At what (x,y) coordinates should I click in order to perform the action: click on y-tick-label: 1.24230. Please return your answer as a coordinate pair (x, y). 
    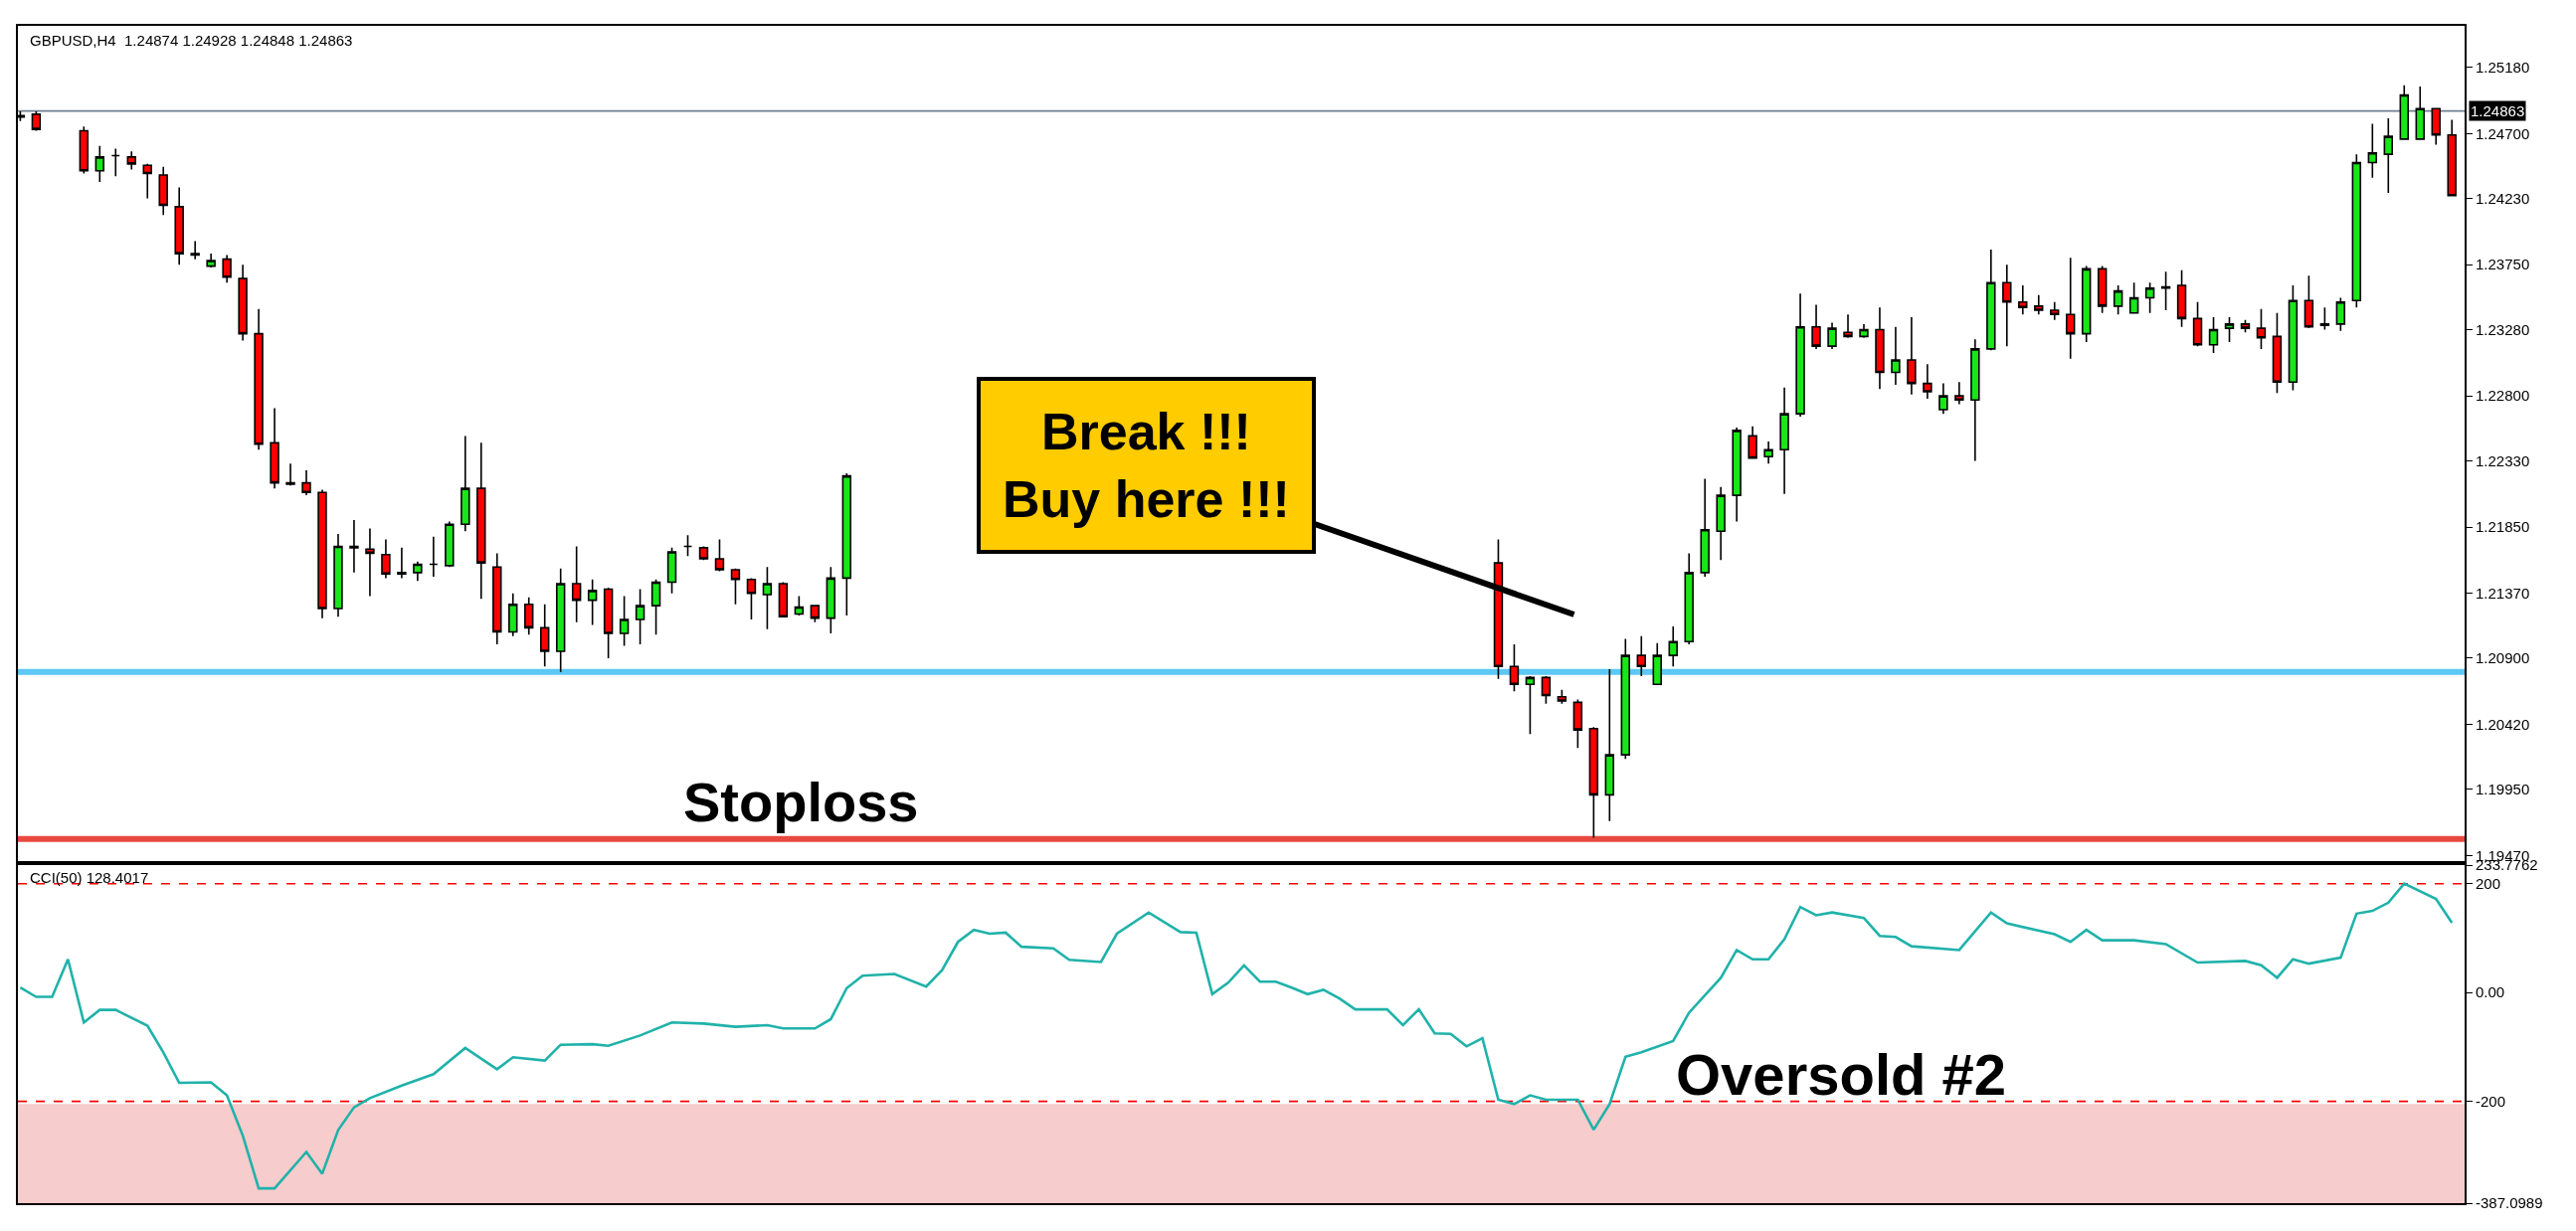
    Looking at the image, I should click on (2503, 198).